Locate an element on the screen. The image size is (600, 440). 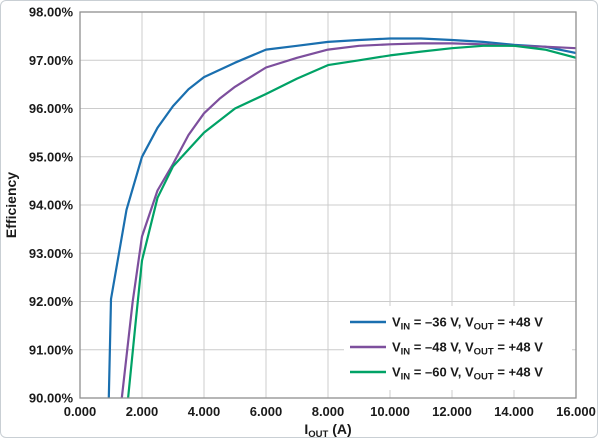
legend-label: VIN = –48 V, VOUT = +48 V is located at coordinates (467, 349).